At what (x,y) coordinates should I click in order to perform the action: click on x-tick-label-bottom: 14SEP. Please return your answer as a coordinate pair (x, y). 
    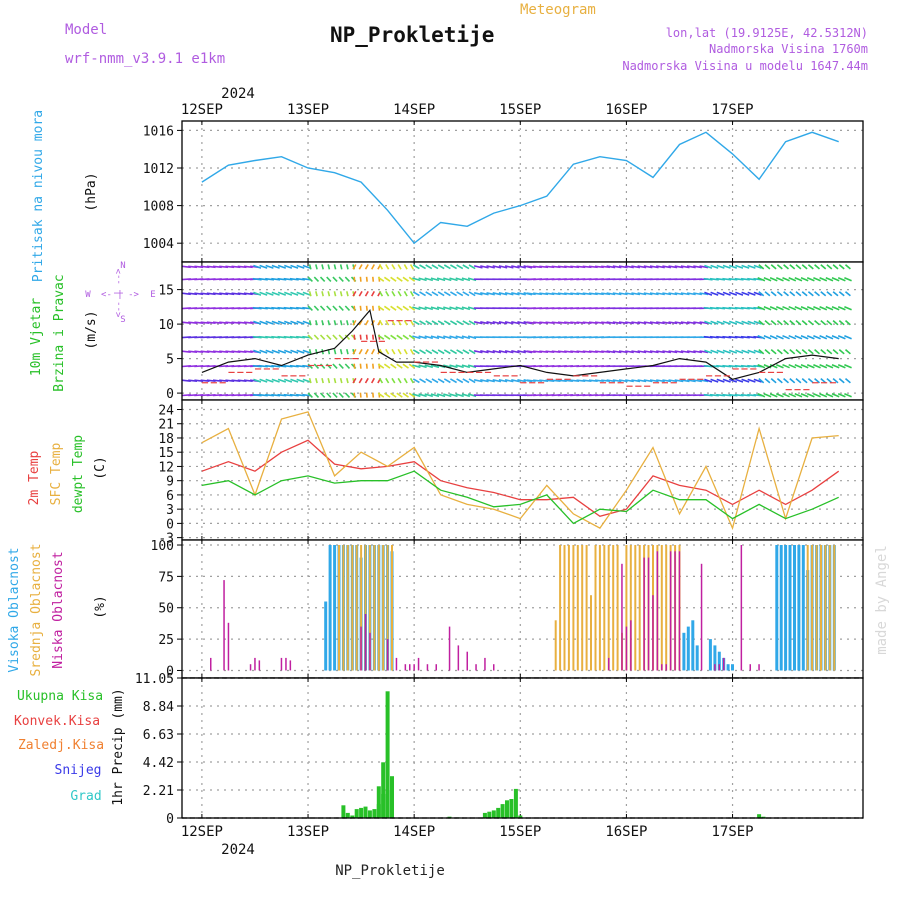
    Looking at the image, I should click on (414, 832).